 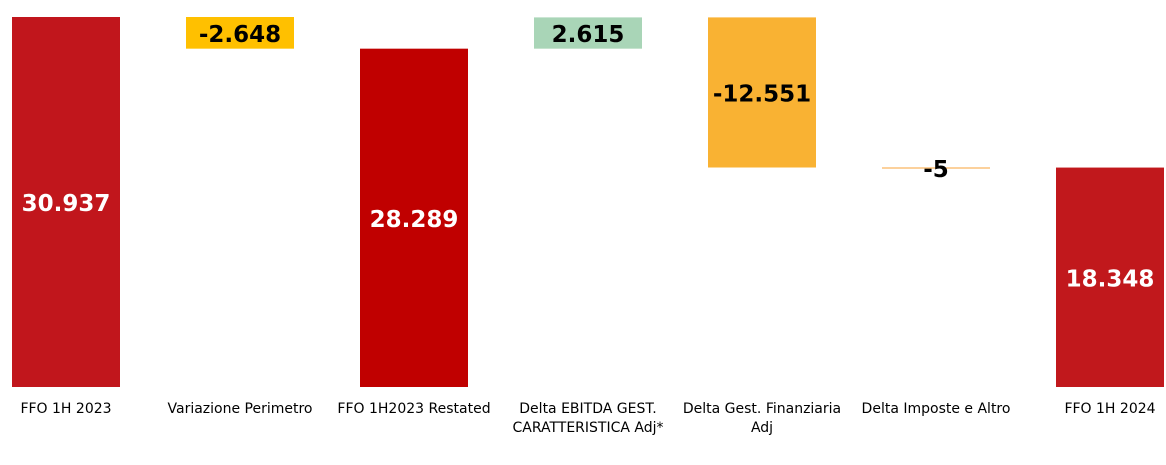 What do you see at coordinates (1110, 409) in the screenshot?
I see `category-label: FFO 1H 2024` at bounding box center [1110, 409].